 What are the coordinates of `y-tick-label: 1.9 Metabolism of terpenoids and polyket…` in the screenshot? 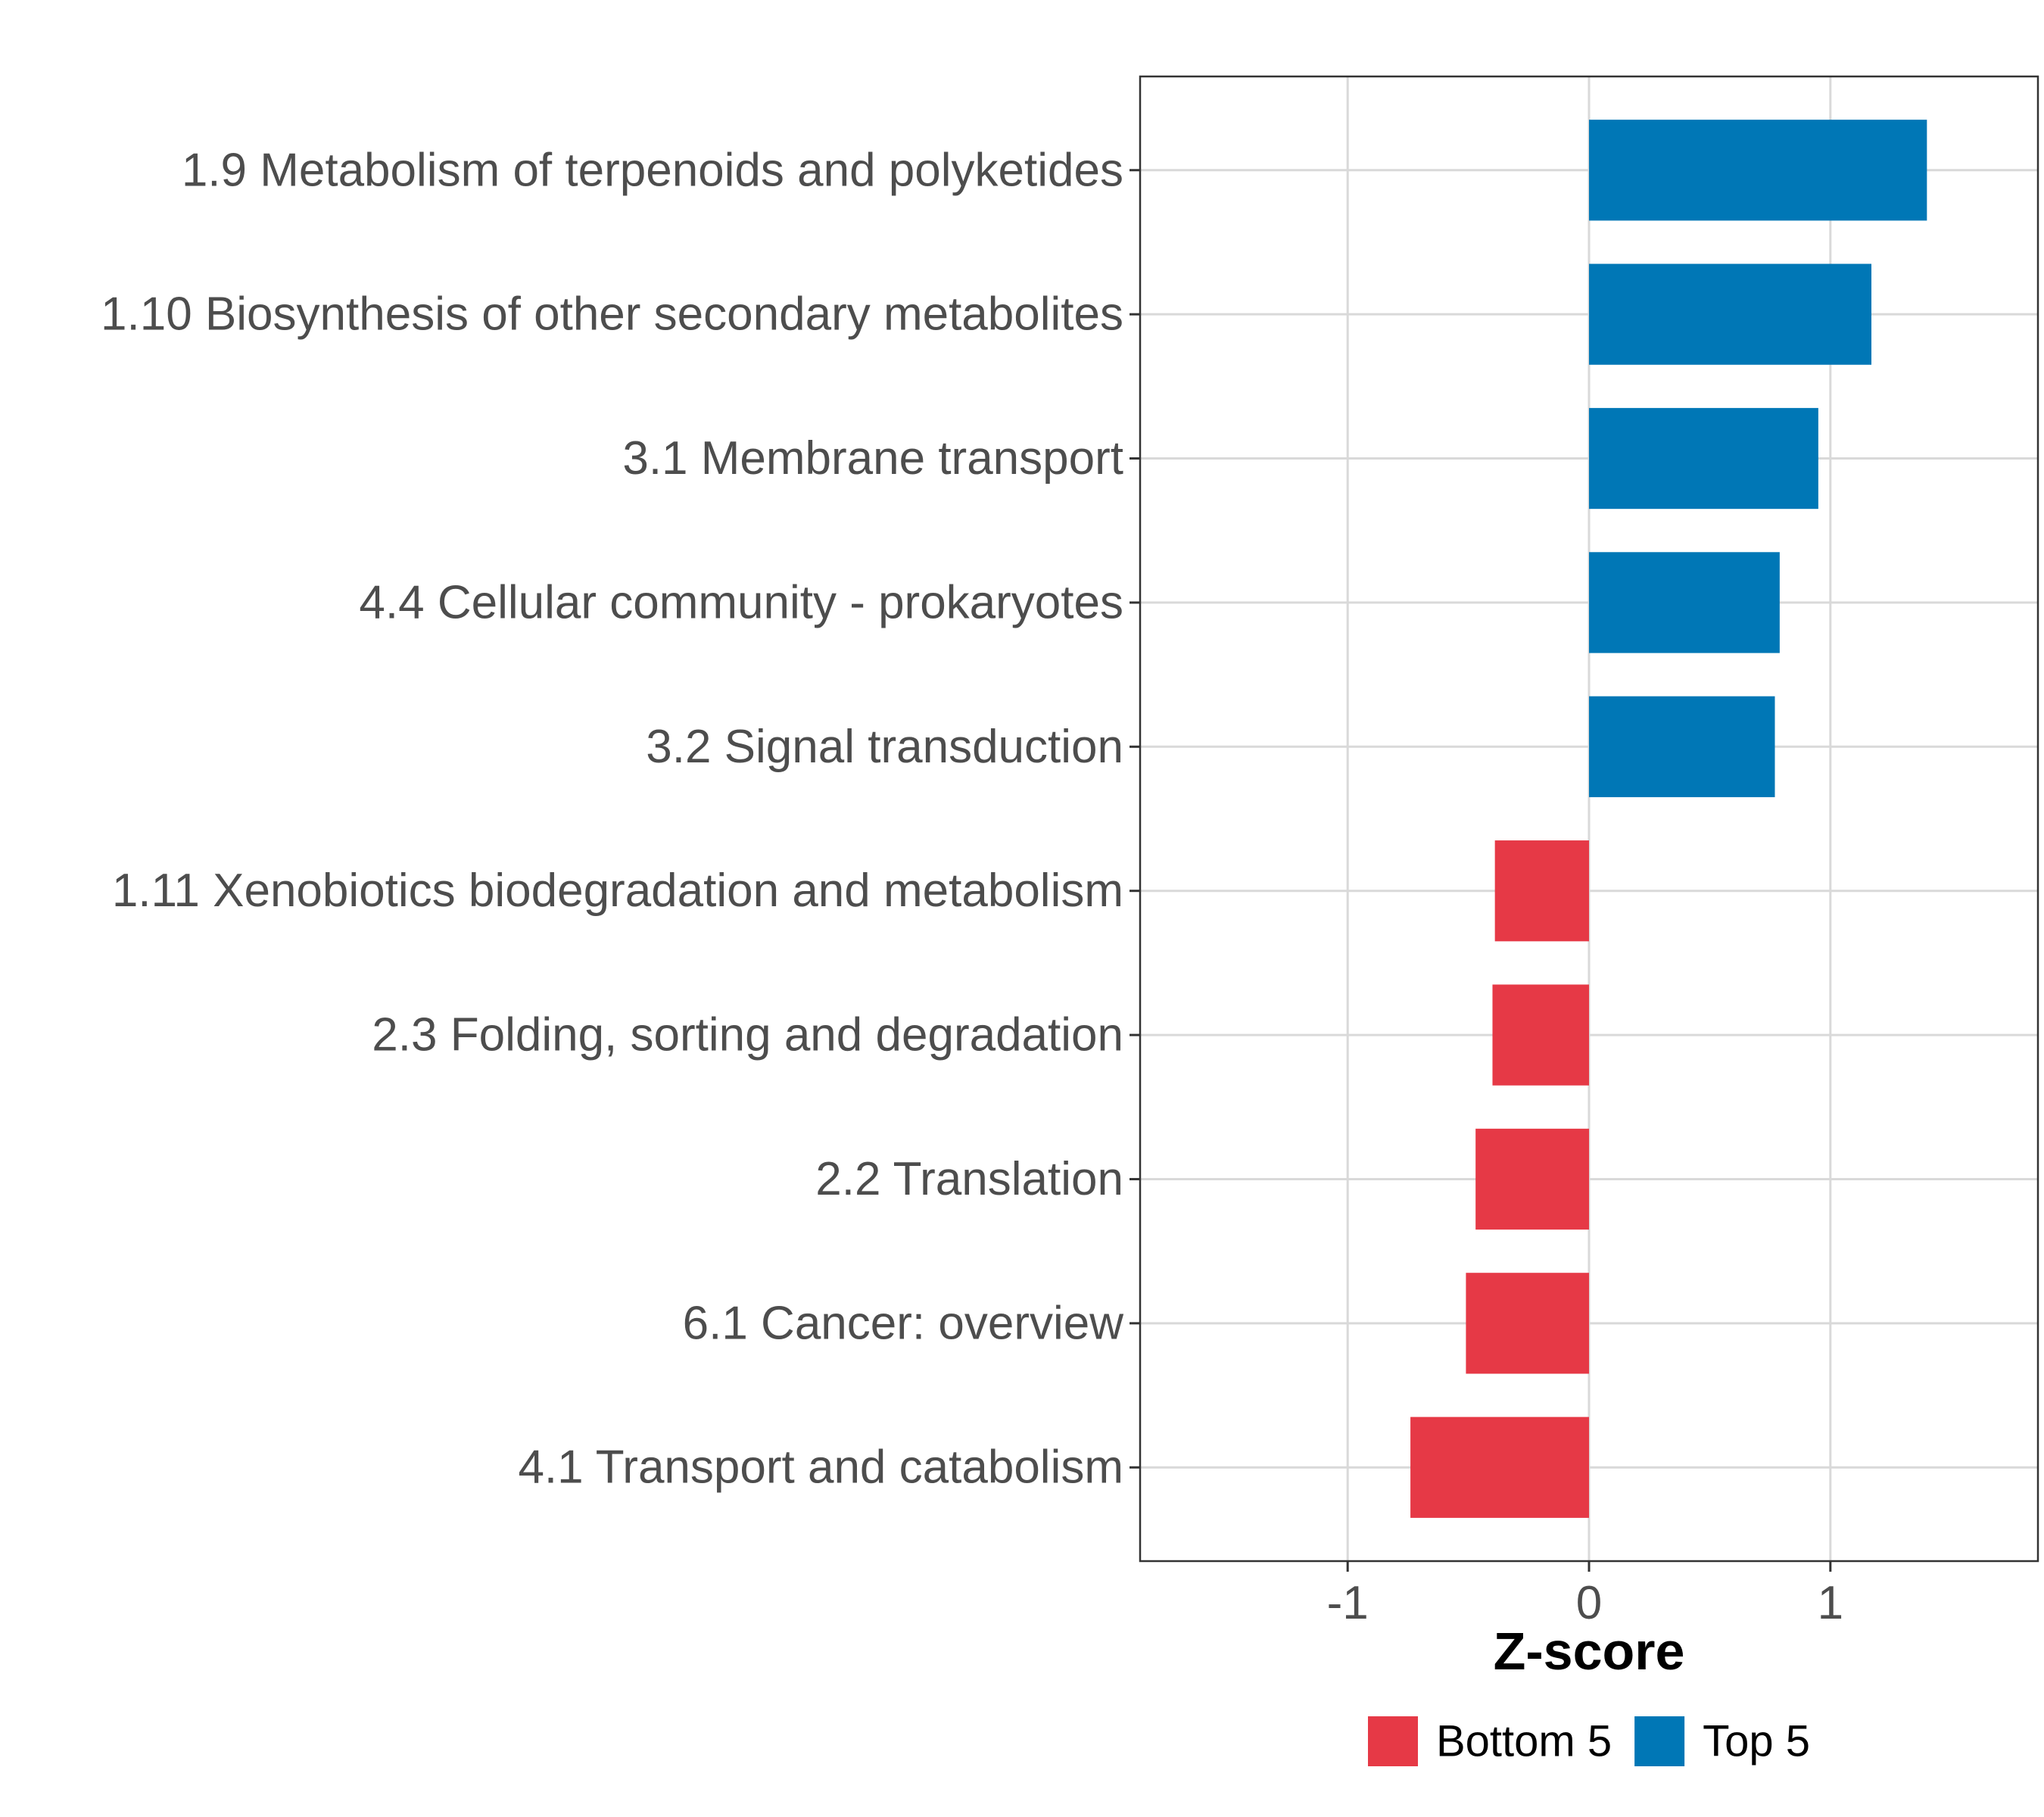 It's located at (652, 170).